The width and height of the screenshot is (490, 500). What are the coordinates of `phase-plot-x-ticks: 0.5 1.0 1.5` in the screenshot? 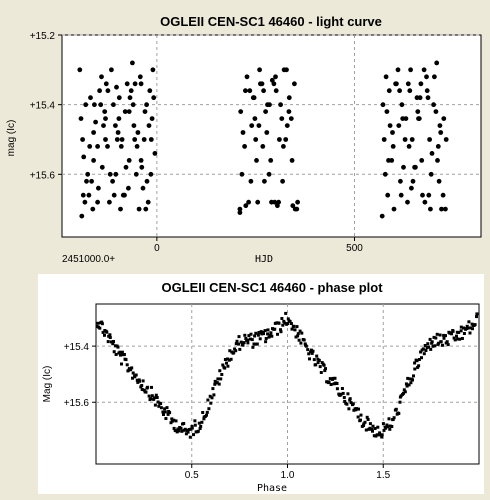 It's located at (288, 472).